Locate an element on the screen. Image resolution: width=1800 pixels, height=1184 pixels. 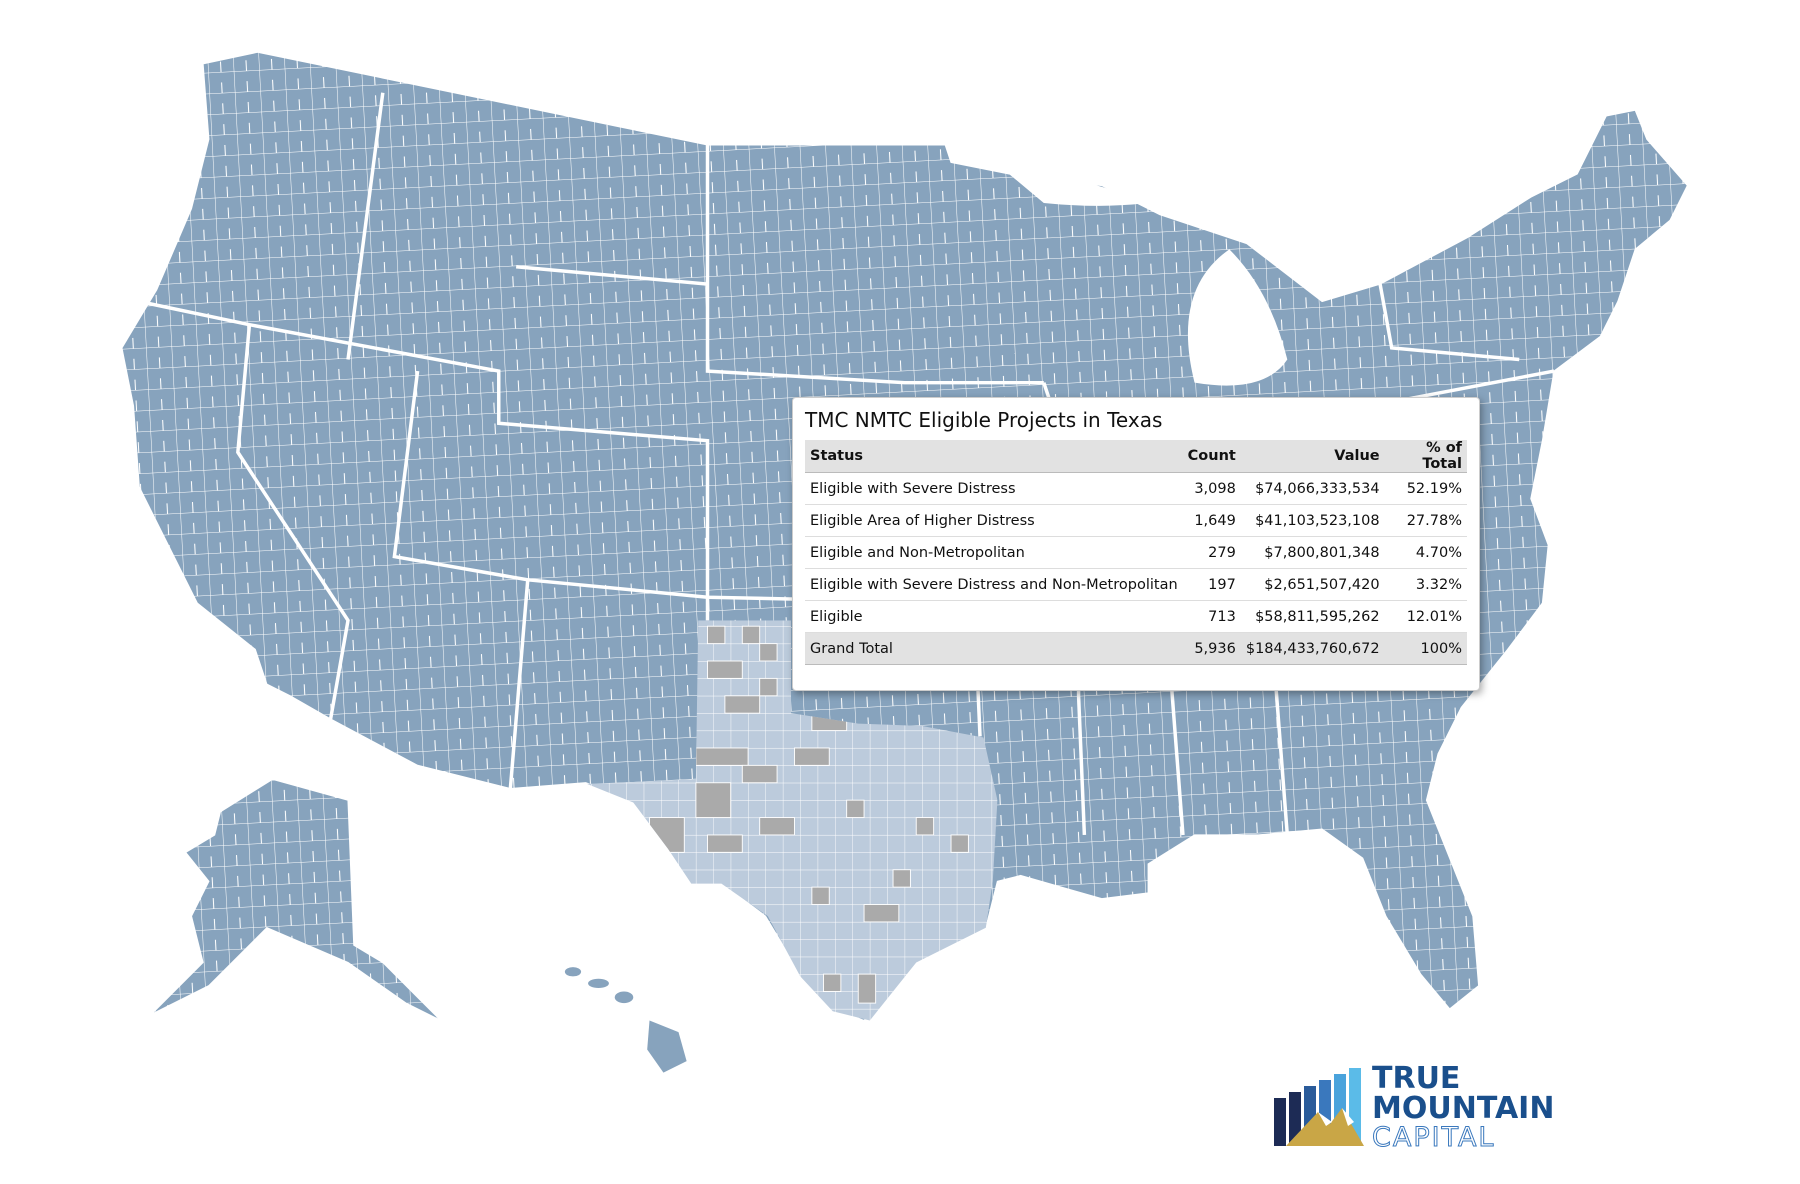
column-header: Value is located at coordinates (1312, 456).